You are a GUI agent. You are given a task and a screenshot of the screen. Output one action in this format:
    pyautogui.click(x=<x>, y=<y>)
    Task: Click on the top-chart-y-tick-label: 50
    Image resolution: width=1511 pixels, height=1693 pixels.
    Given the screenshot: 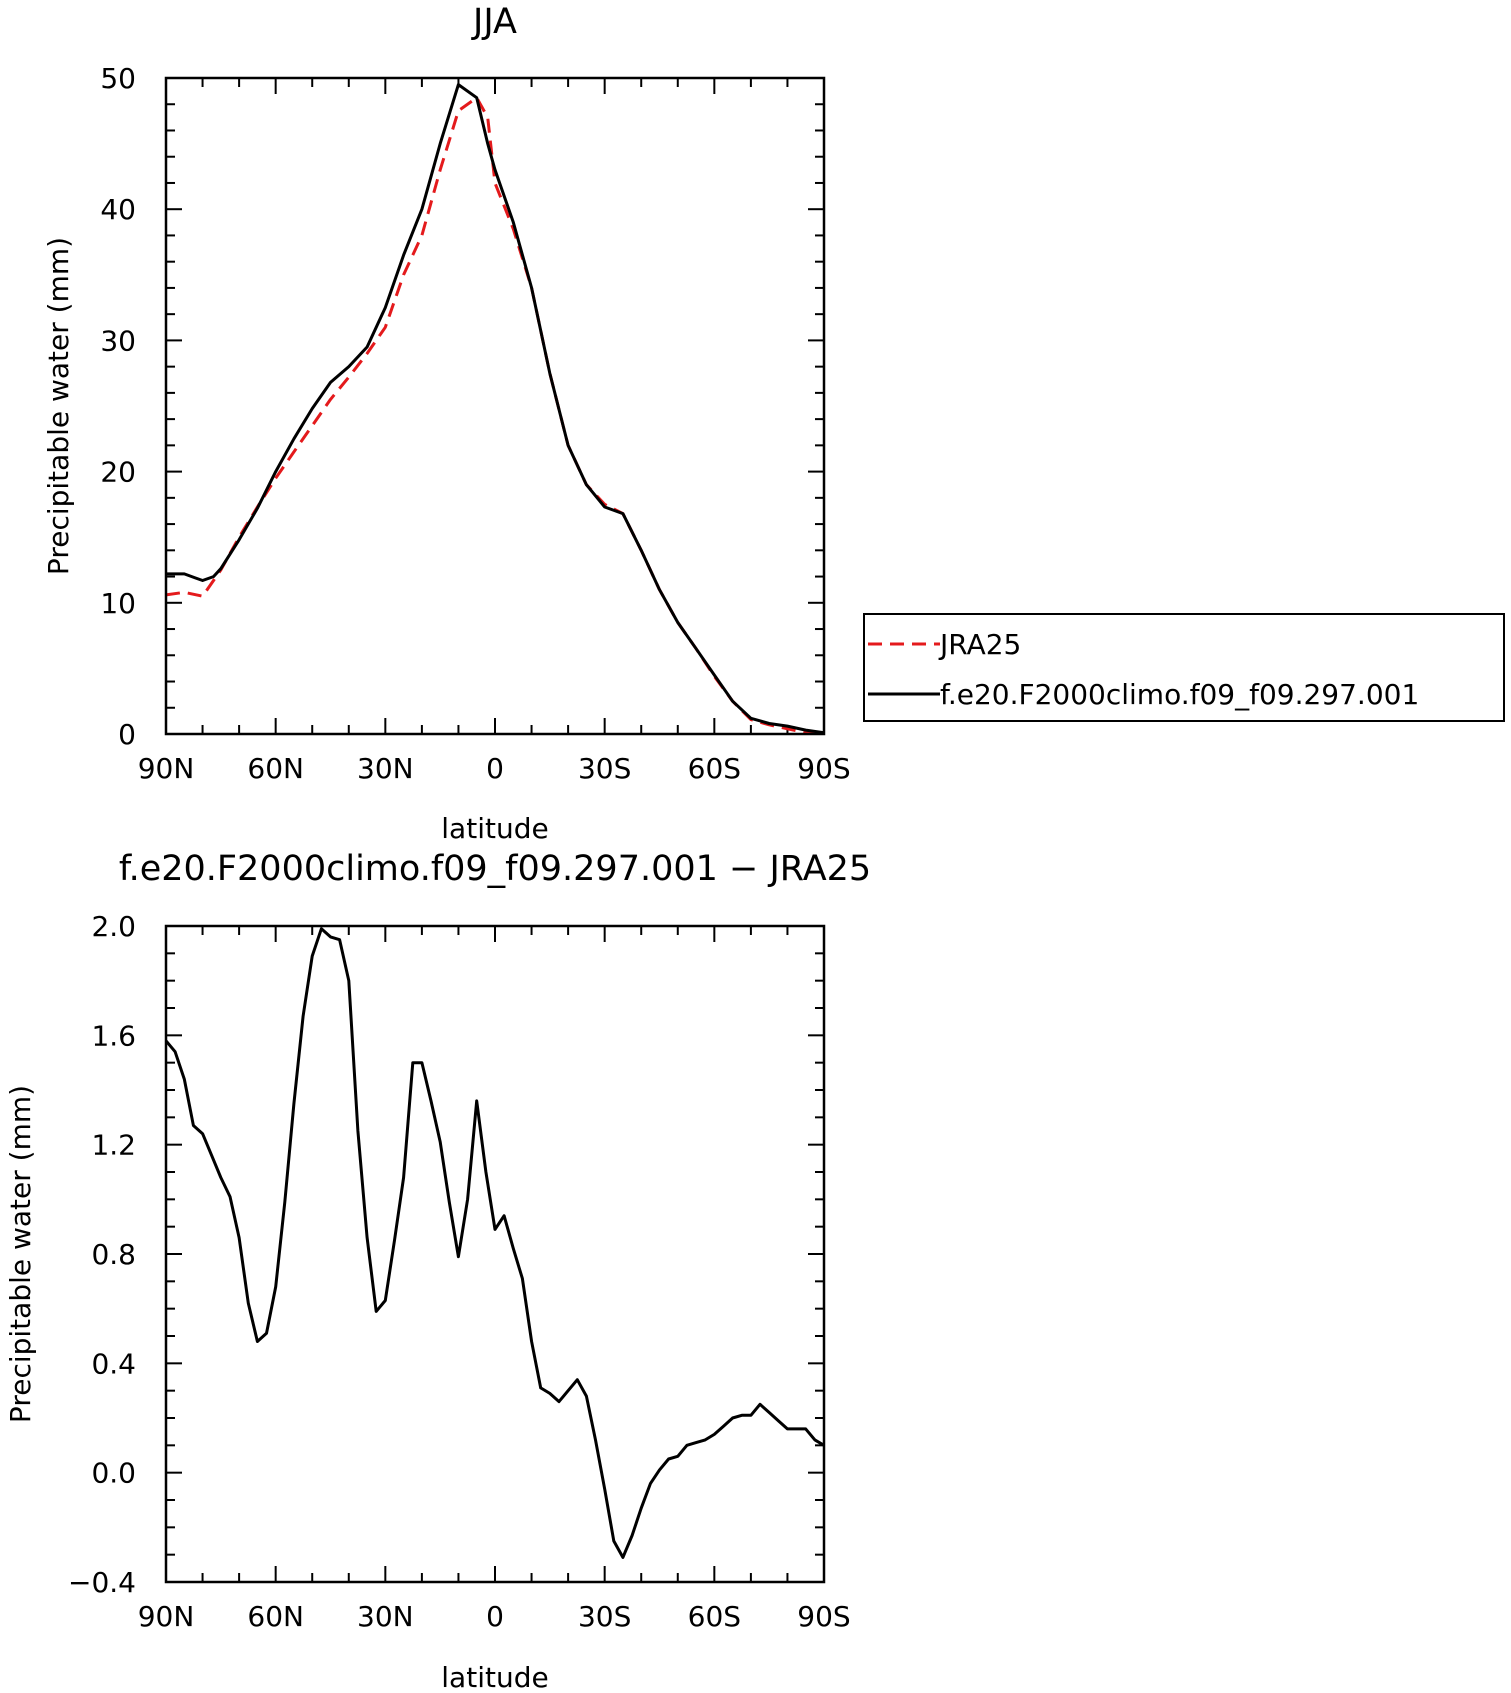 What is the action you would take?
    pyautogui.click(x=118, y=78)
    